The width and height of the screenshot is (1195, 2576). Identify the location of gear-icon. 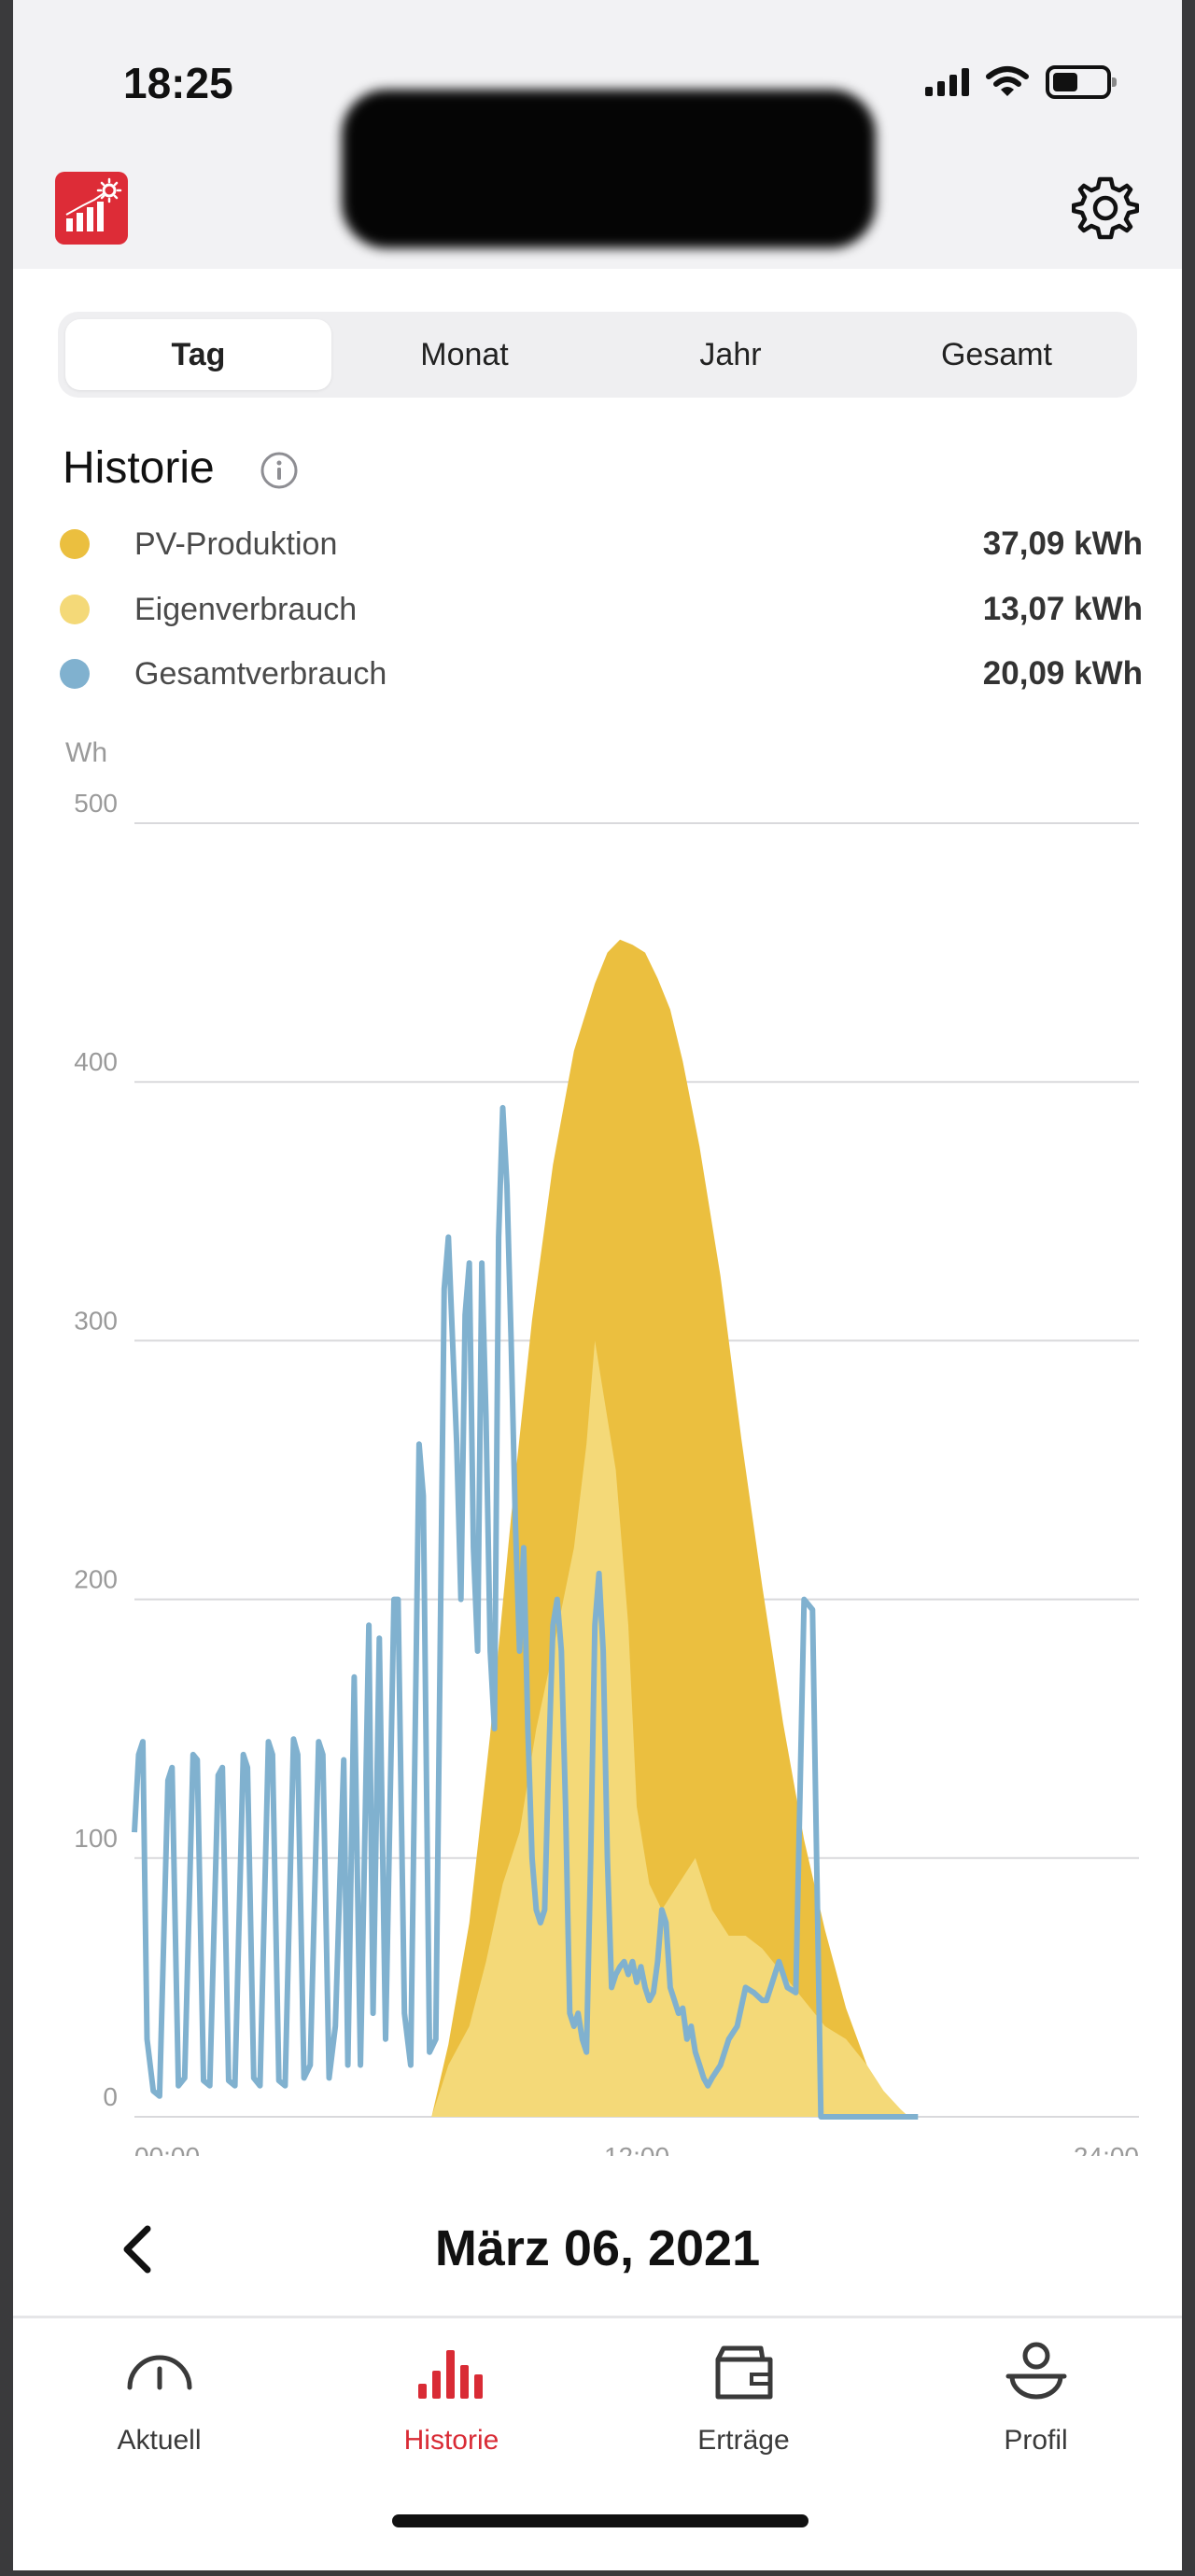
(1105, 207).